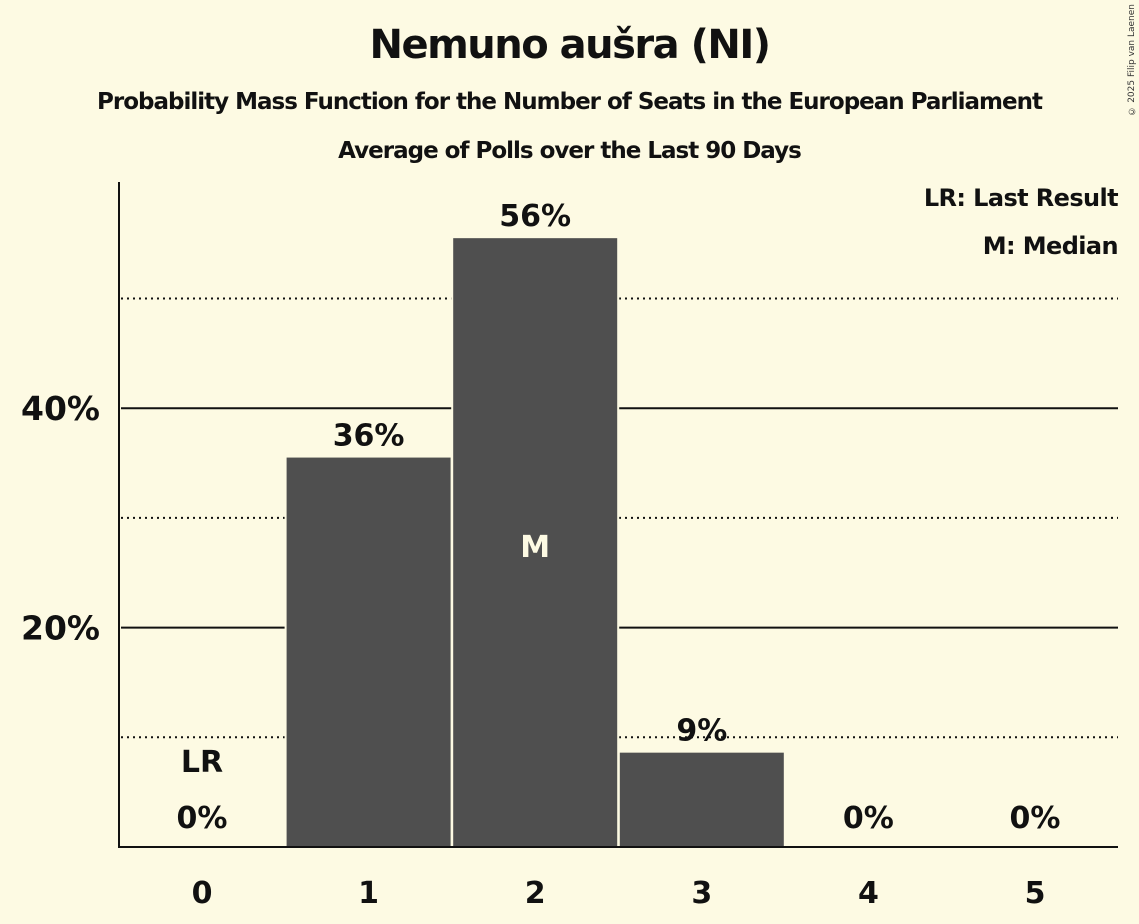 The width and height of the screenshot is (1139, 924). What do you see at coordinates (868, 893) in the screenshot?
I see `x-tick-label: 4` at bounding box center [868, 893].